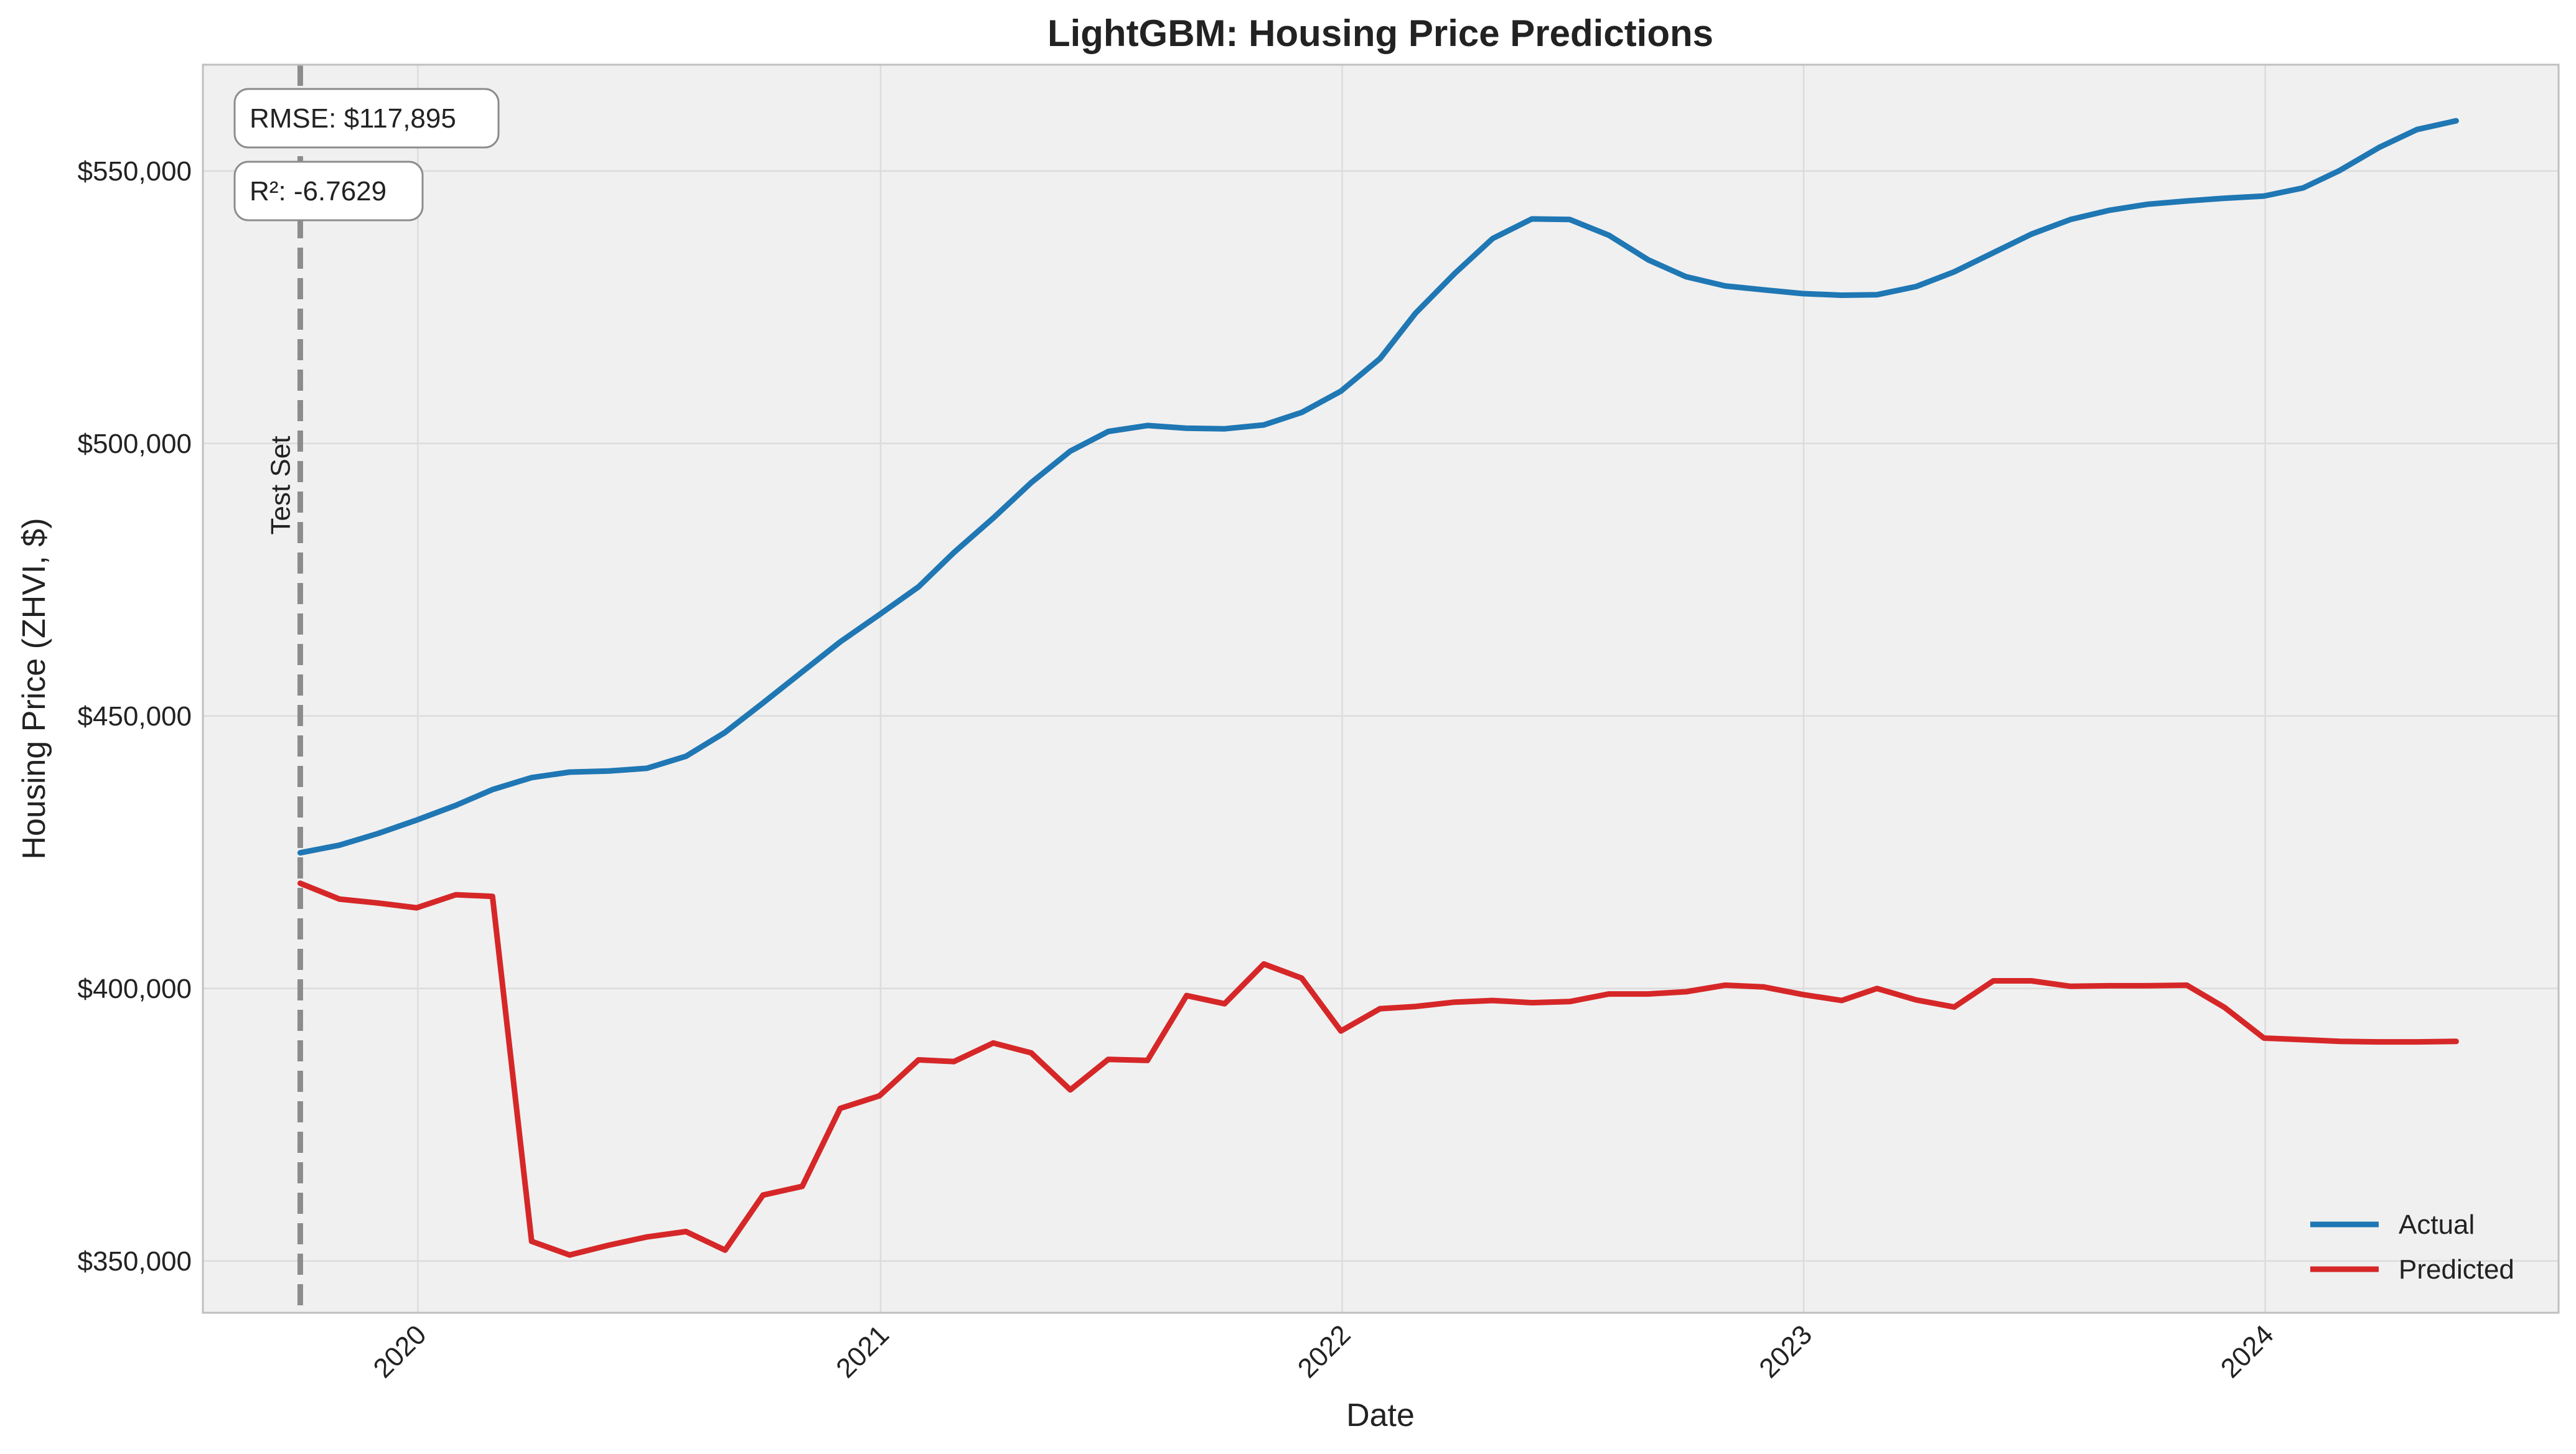 The width and height of the screenshot is (2576, 1454). Describe the element at coordinates (2392, 1224) in the screenshot. I see `legend-item: Actual` at that location.